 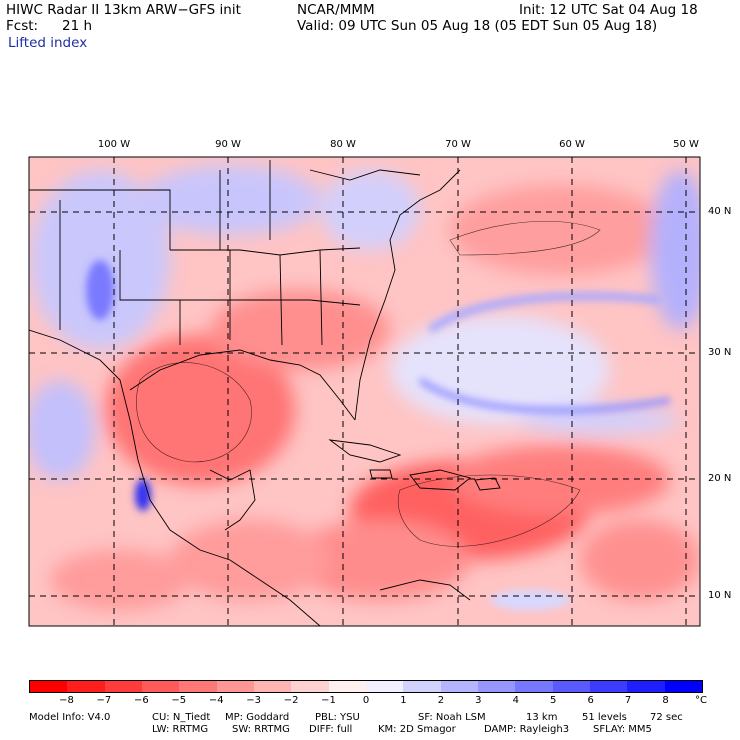 I want to click on forecast-hour: 21 h, so click(x=77, y=26).